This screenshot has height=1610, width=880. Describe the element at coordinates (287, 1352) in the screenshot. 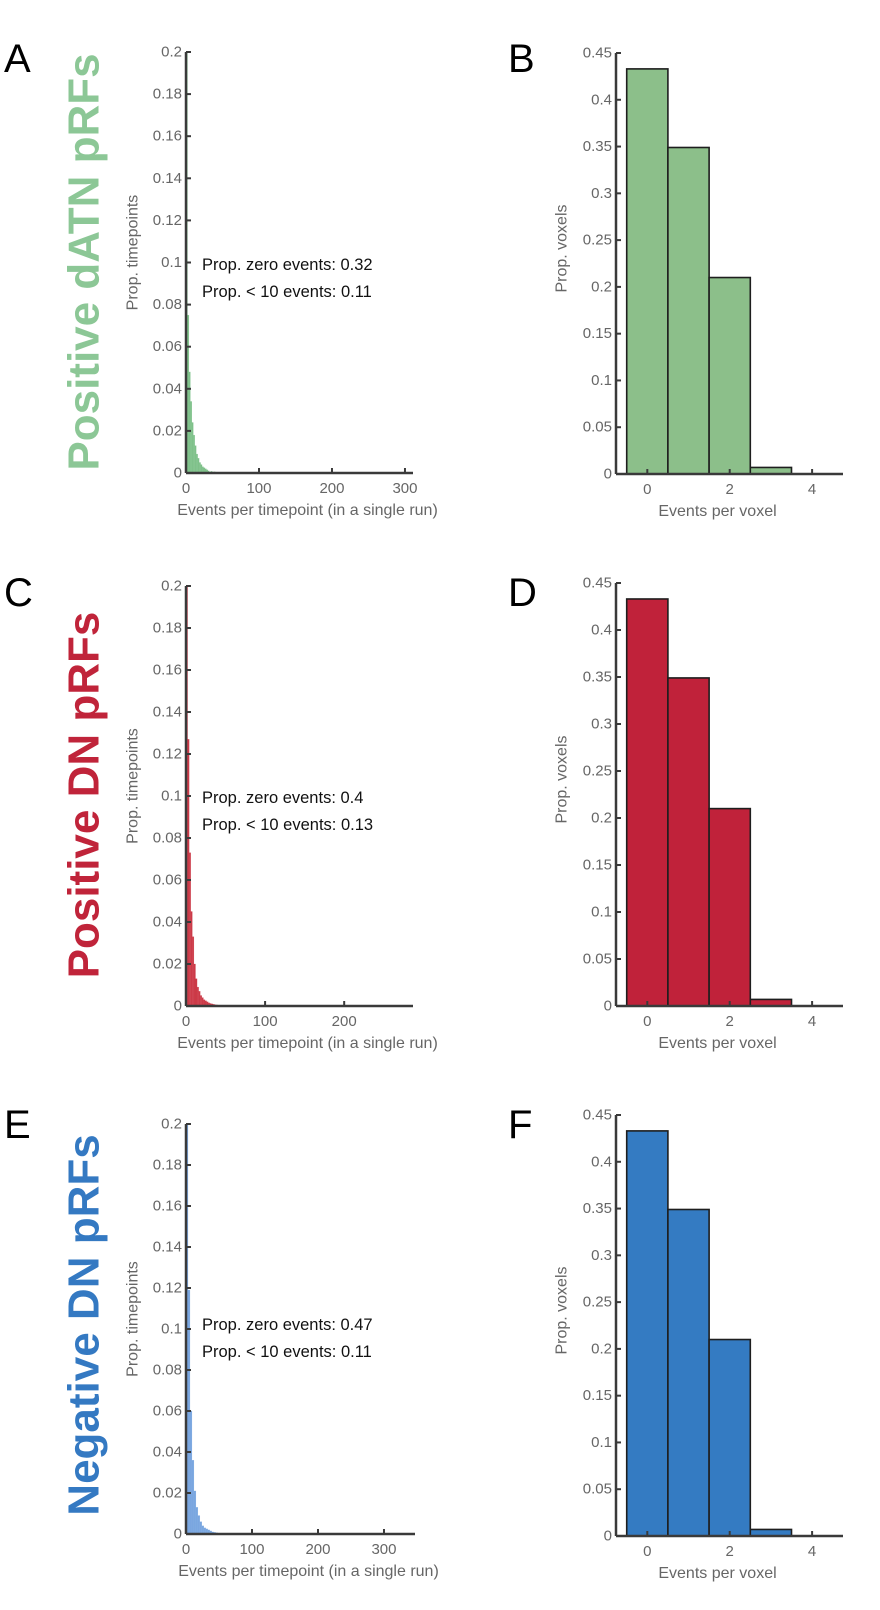

I see `annotation: Prop. < 10 events: 0.11` at that location.